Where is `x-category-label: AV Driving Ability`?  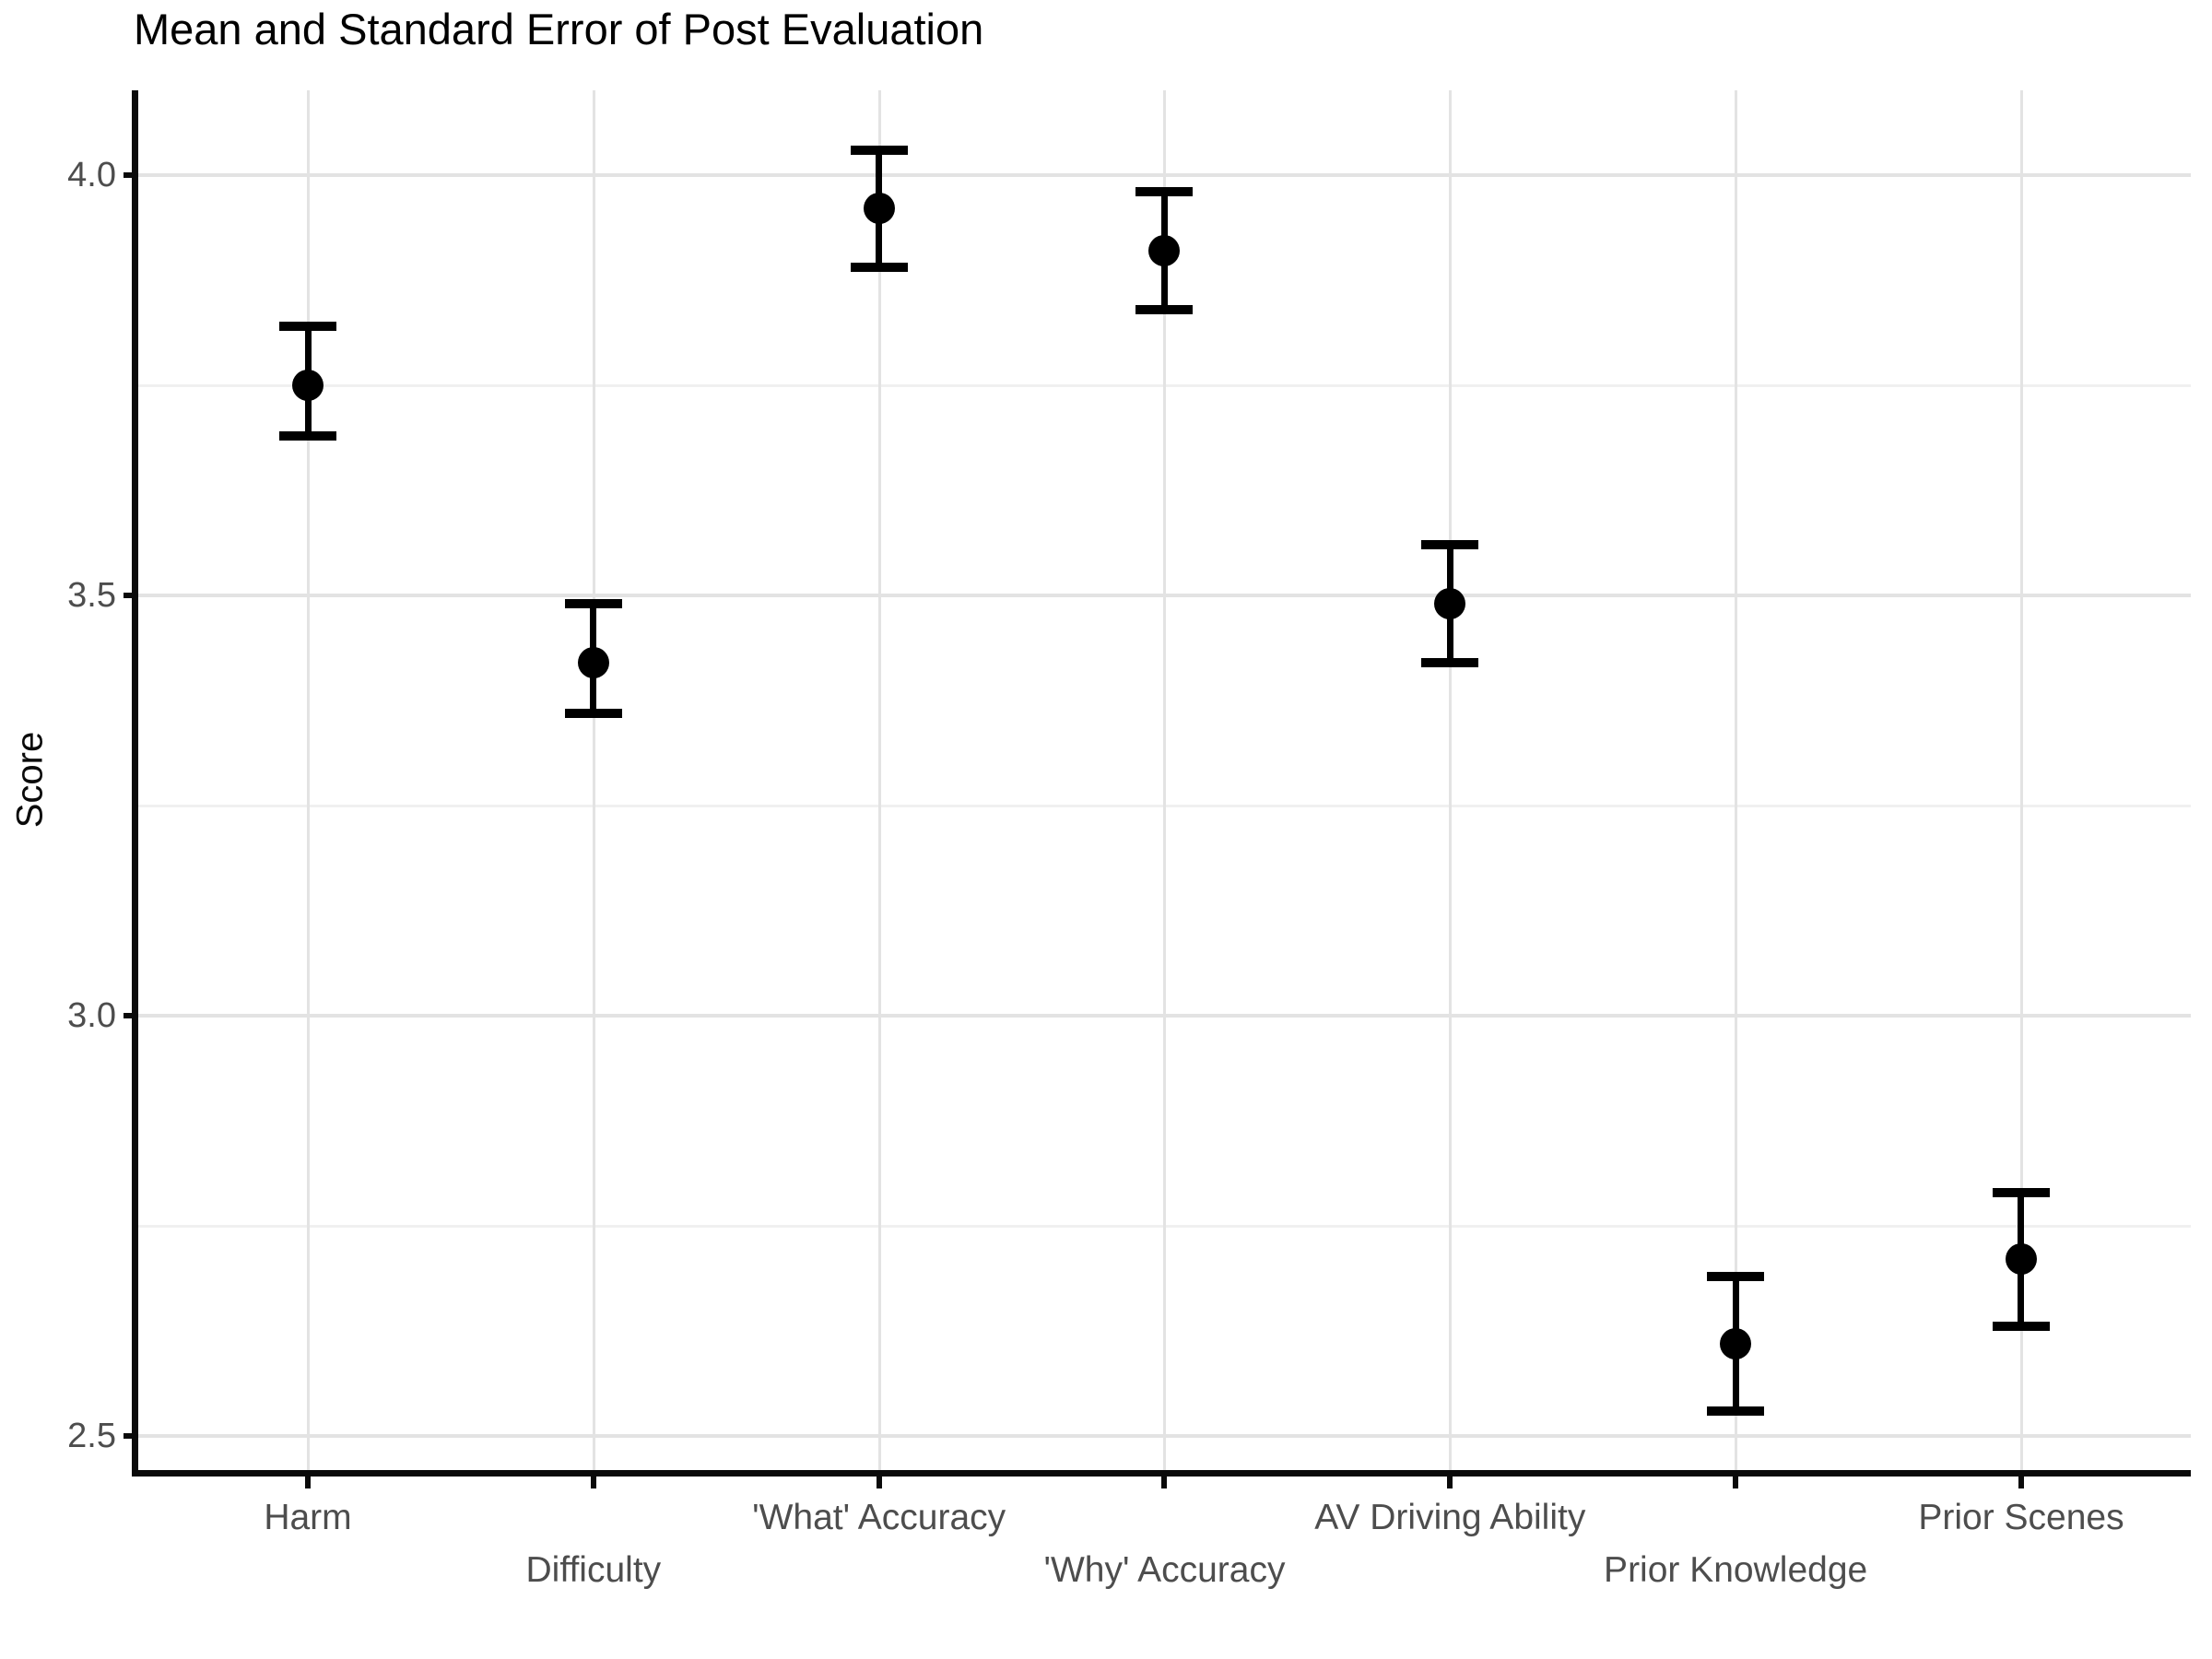 x-category-label: AV Driving Ability is located at coordinates (1450, 1517).